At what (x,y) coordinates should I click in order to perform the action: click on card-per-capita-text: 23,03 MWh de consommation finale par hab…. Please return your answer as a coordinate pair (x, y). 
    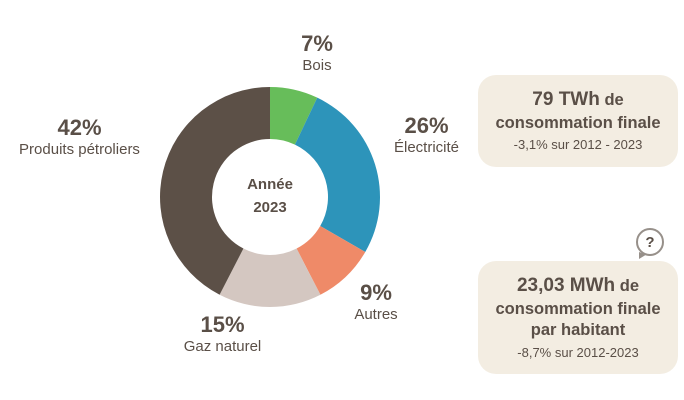
    Looking at the image, I should click on (578, 308).